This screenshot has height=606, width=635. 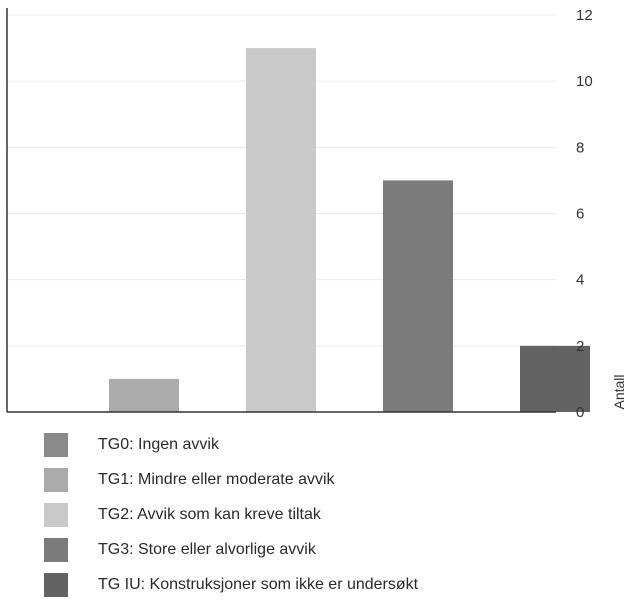 What do you see at coordinates (324, 550) in the screenshot?
I see `legend-item: TG3: Store eller alvorlige avvik` at bounding box center [324, 550].